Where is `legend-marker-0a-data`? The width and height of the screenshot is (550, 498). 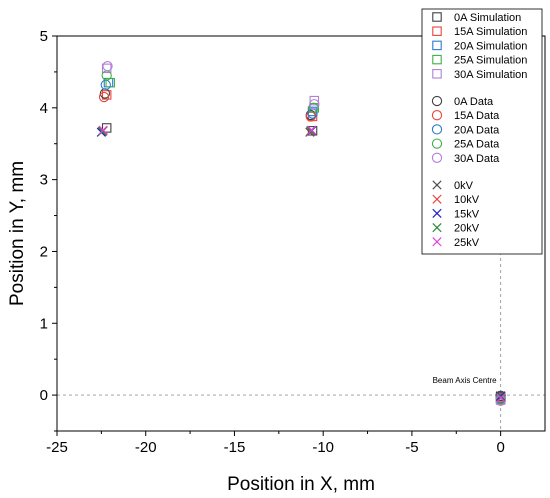 legend-marker-0a-data is located at coordinates (437, 101).